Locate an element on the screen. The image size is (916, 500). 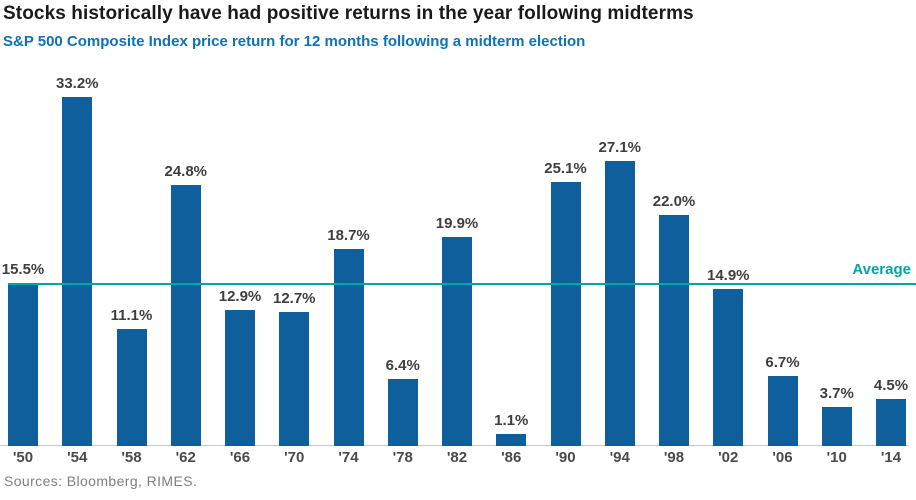
bar-column: 27.1% is located at coordinates (619, 253).